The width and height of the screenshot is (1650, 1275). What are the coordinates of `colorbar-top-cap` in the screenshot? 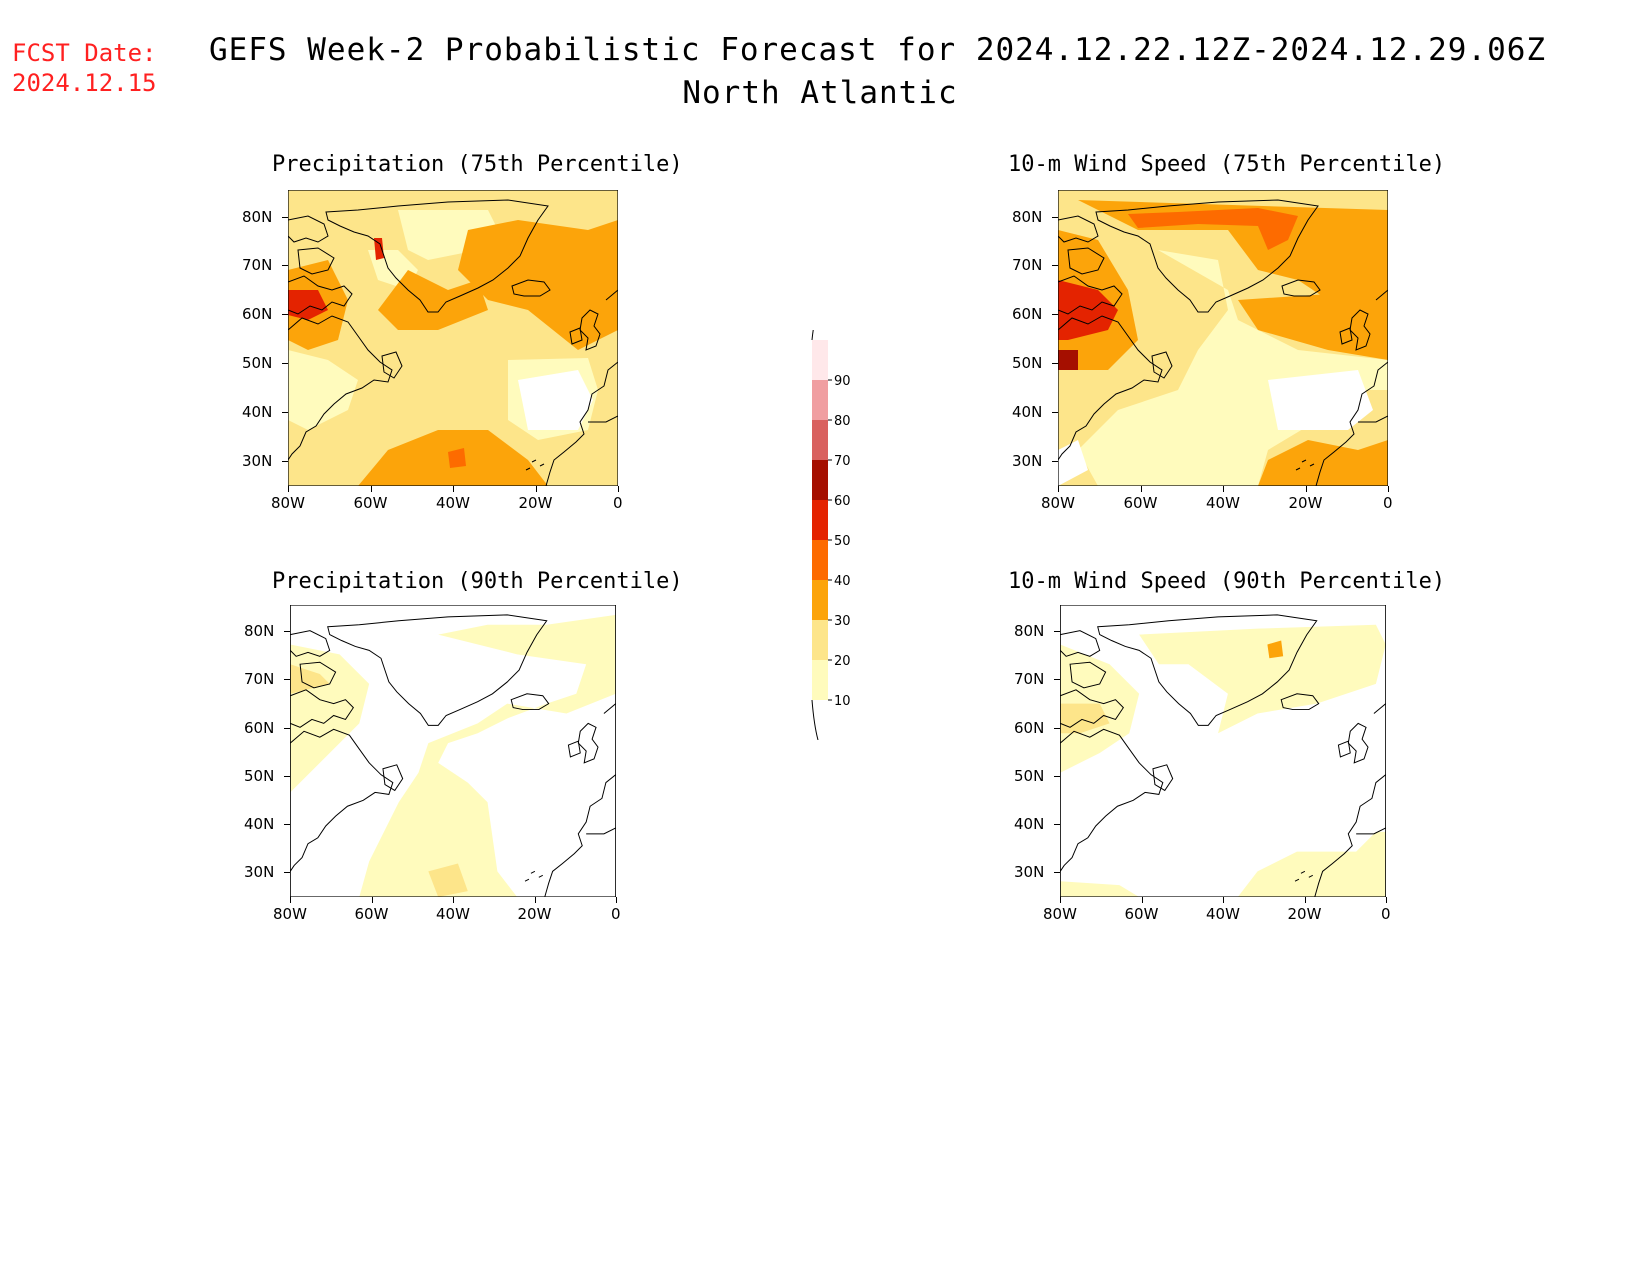 It's located at (815, 325).